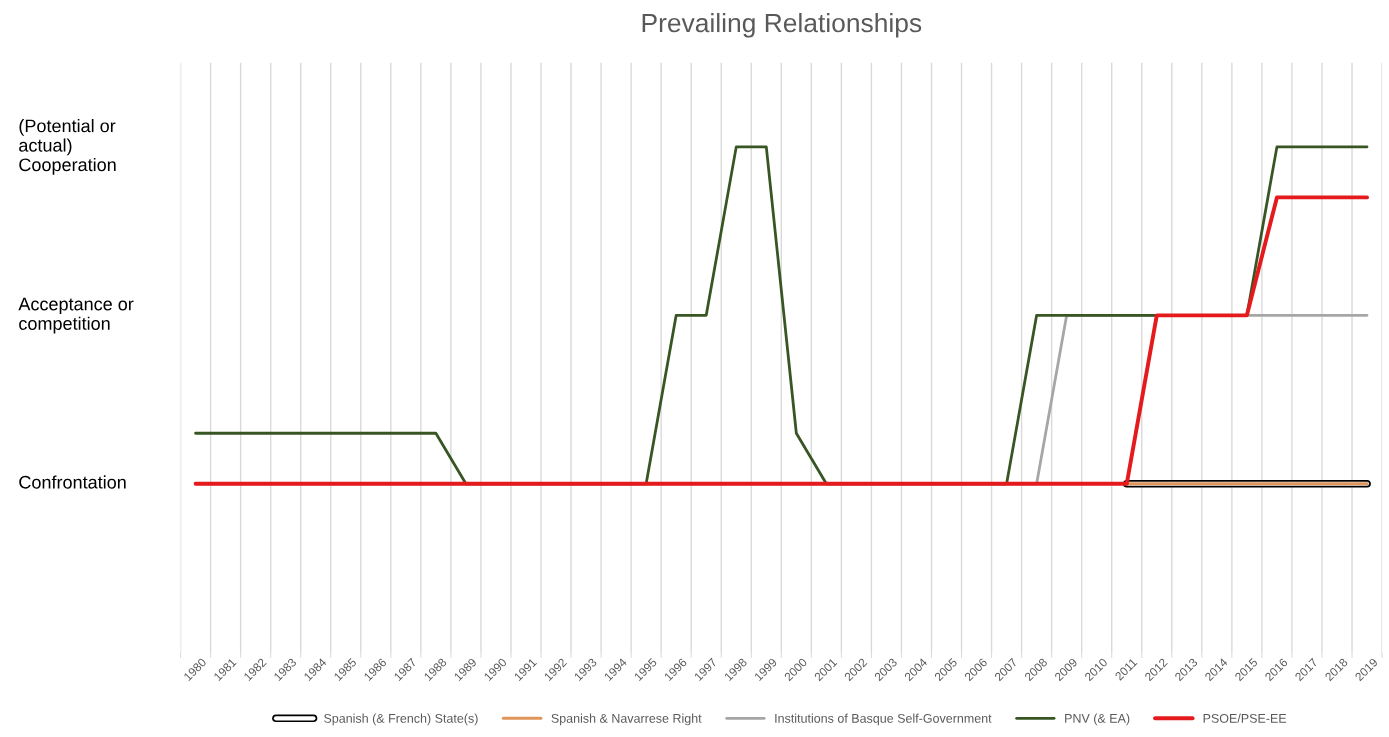  I want to click on chart-title: Prevailing Relationships, so click(782, 25).